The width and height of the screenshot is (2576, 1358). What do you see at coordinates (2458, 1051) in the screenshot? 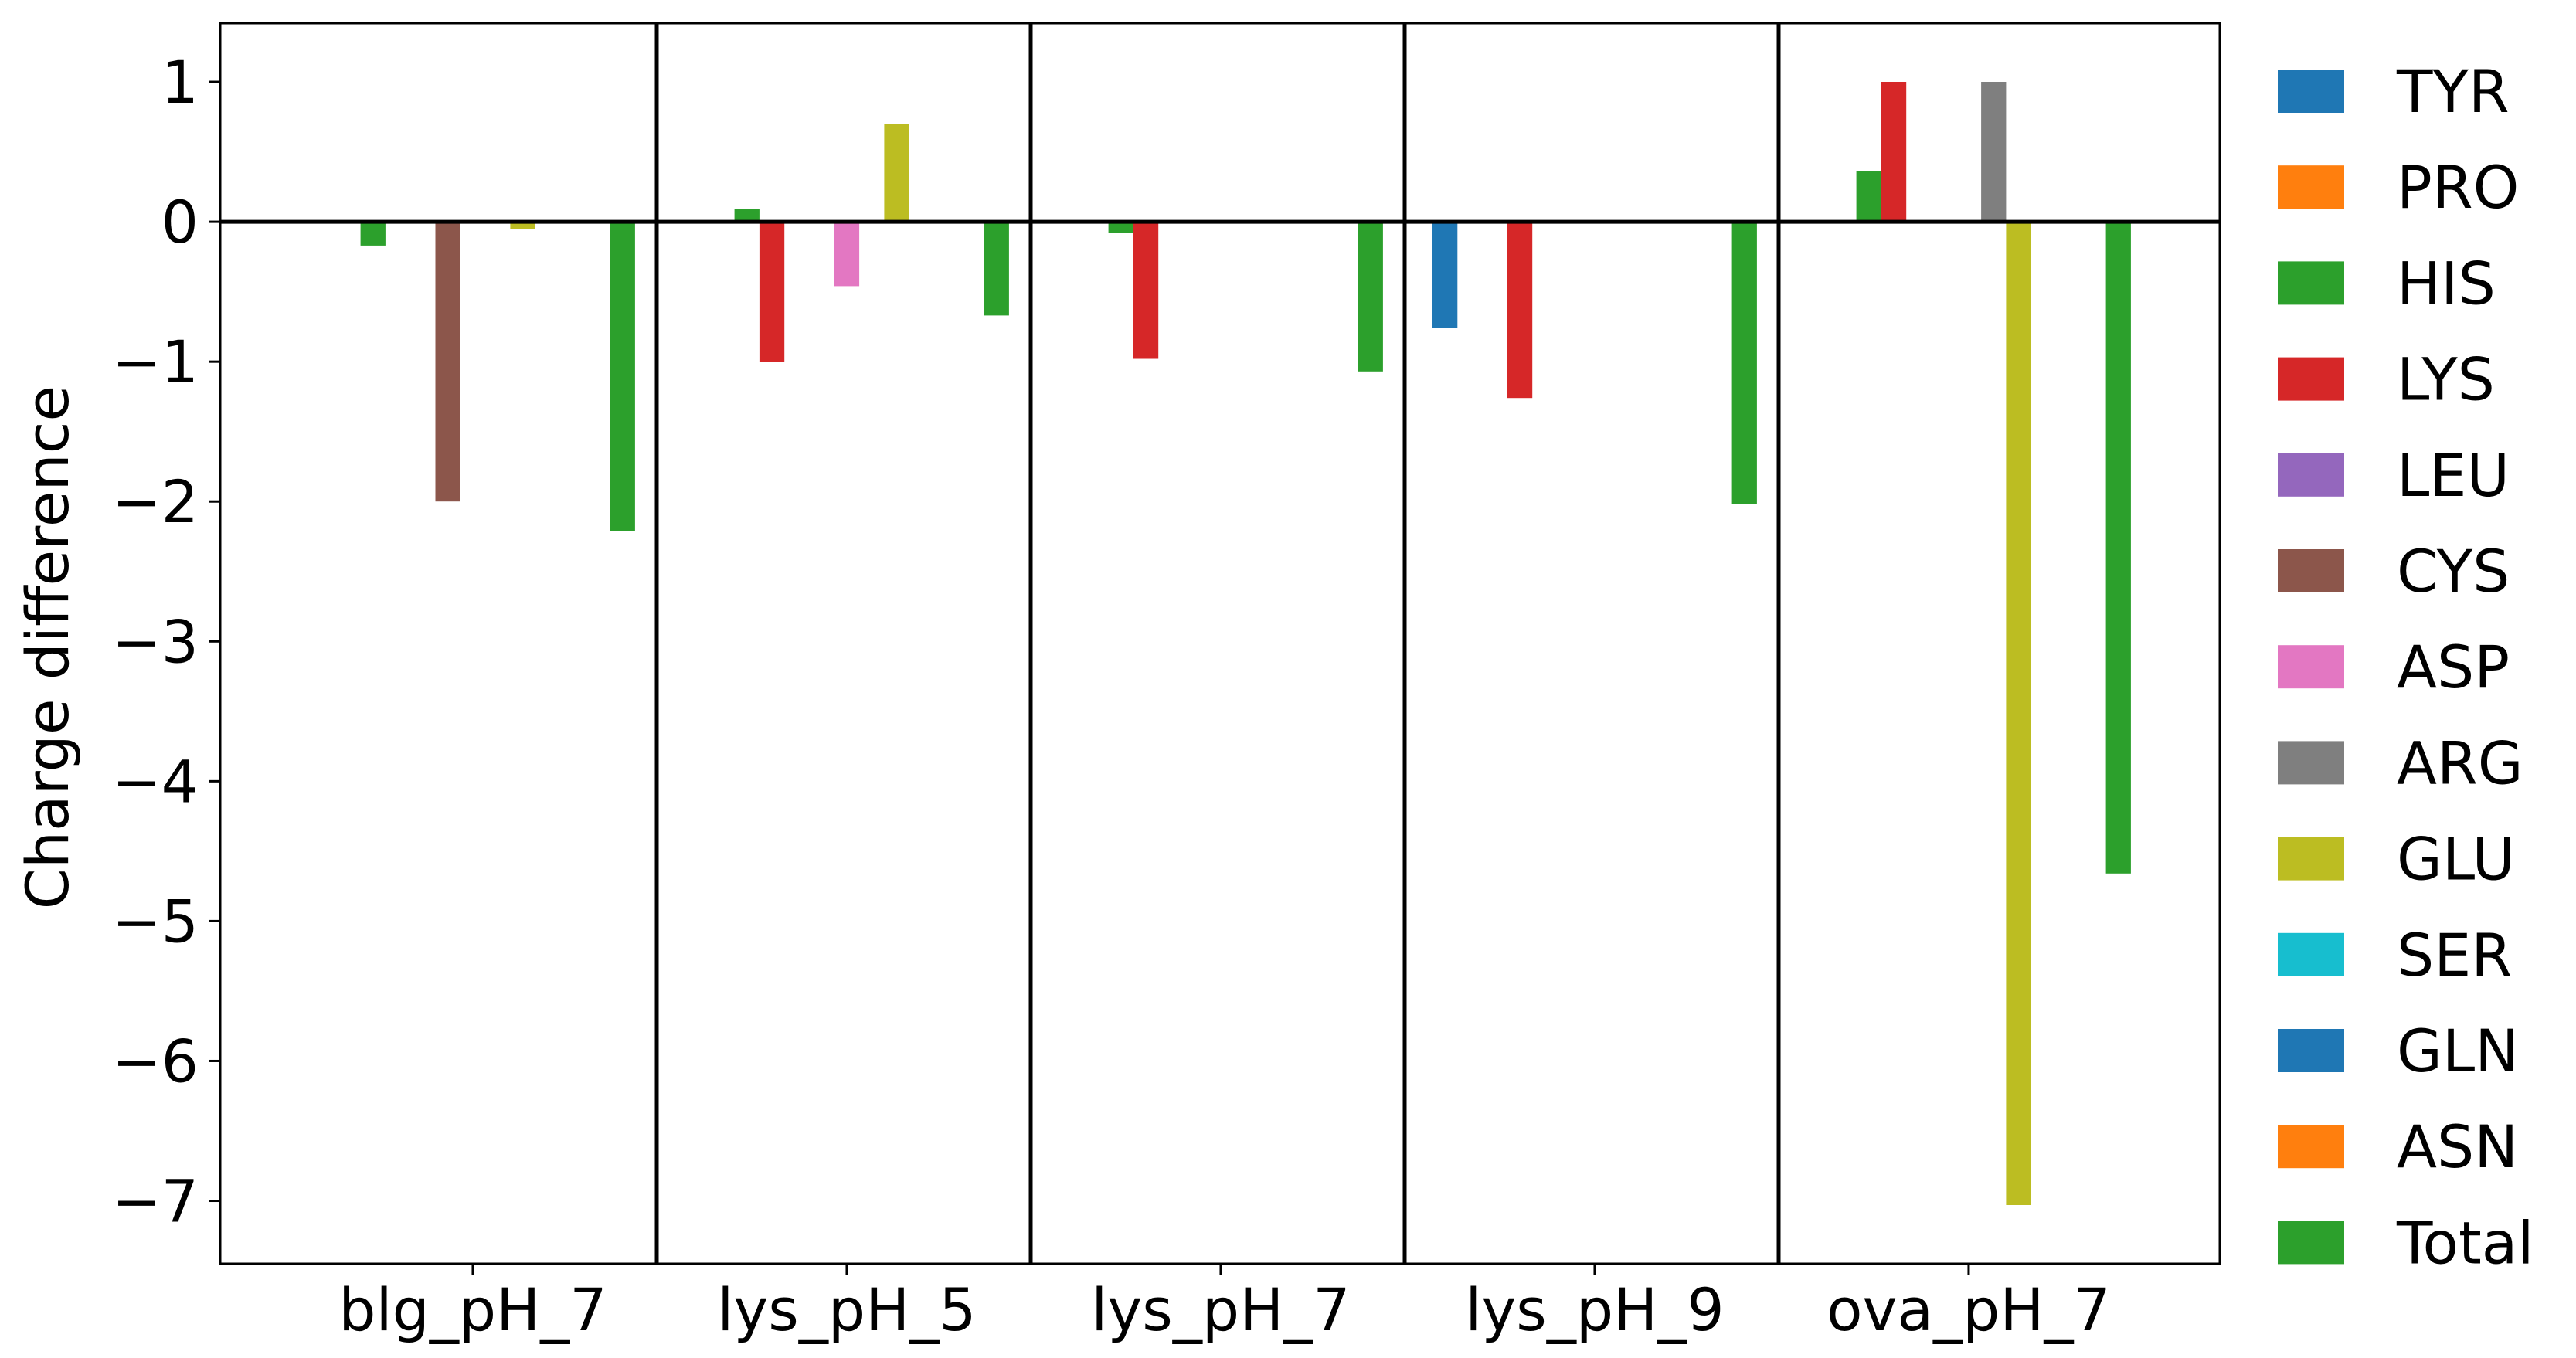
I see `legend-label-gln: GLN` at bounding box center [2458, 1051].